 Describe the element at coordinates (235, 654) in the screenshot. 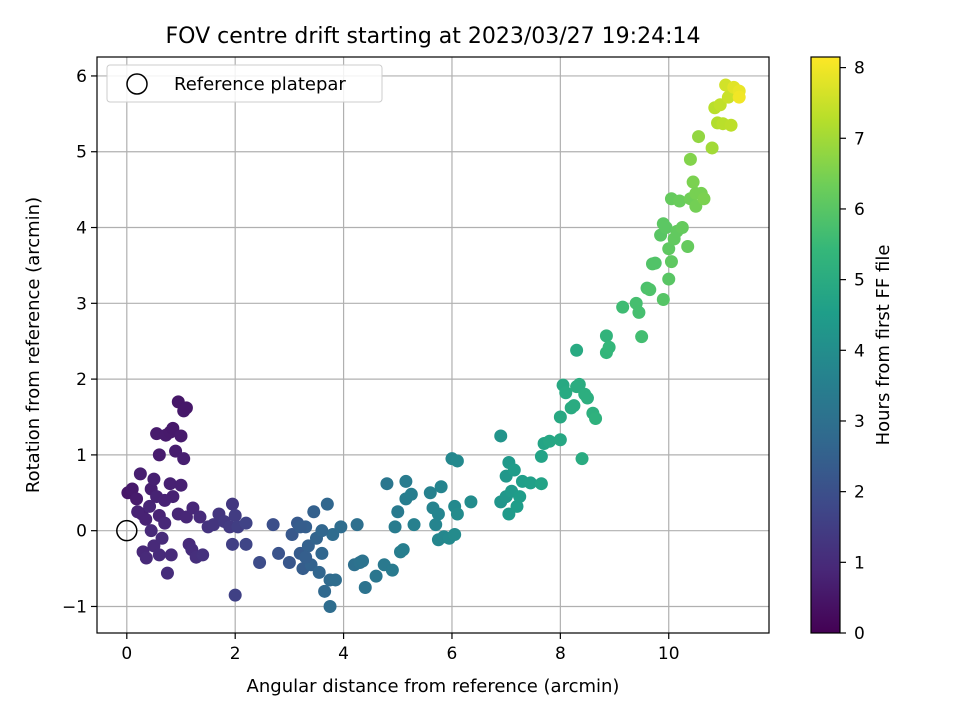

I see `x-tick-label: 2` at that location.